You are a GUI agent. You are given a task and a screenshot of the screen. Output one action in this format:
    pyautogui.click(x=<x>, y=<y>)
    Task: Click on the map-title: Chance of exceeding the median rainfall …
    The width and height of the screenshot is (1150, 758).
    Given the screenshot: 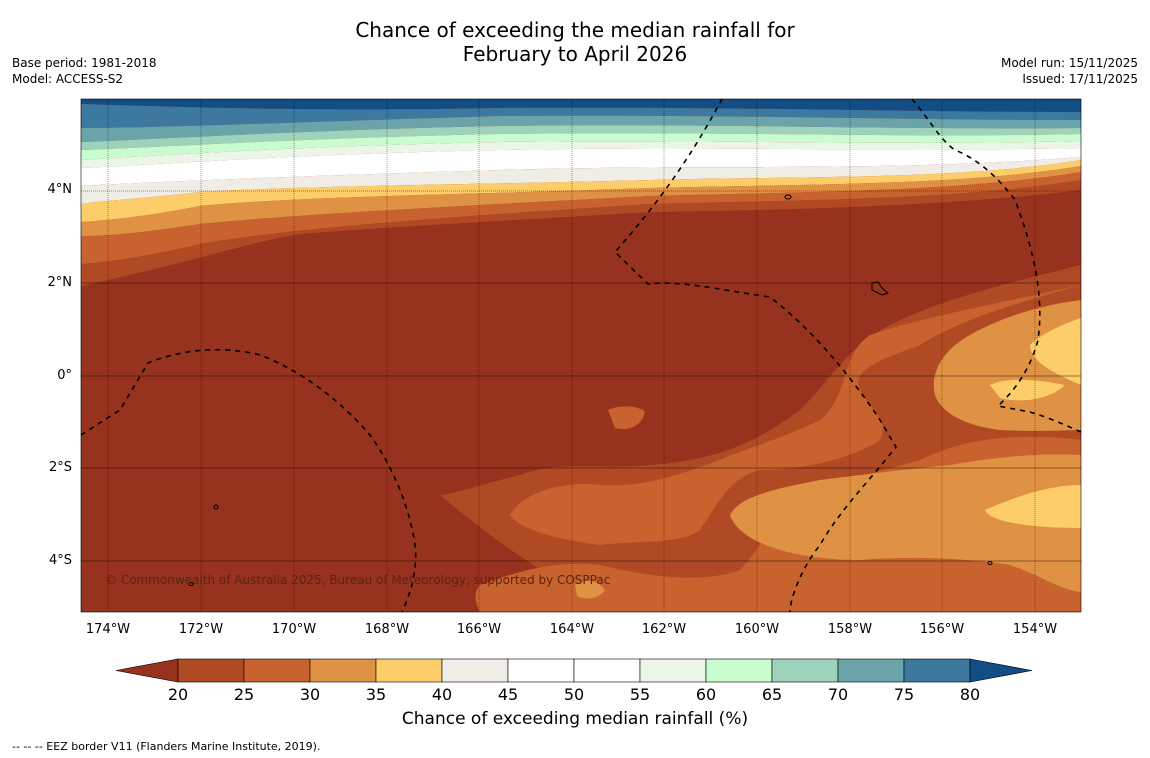 What is the action you would take?
    pyautogui.click(x=575, y=42)
    